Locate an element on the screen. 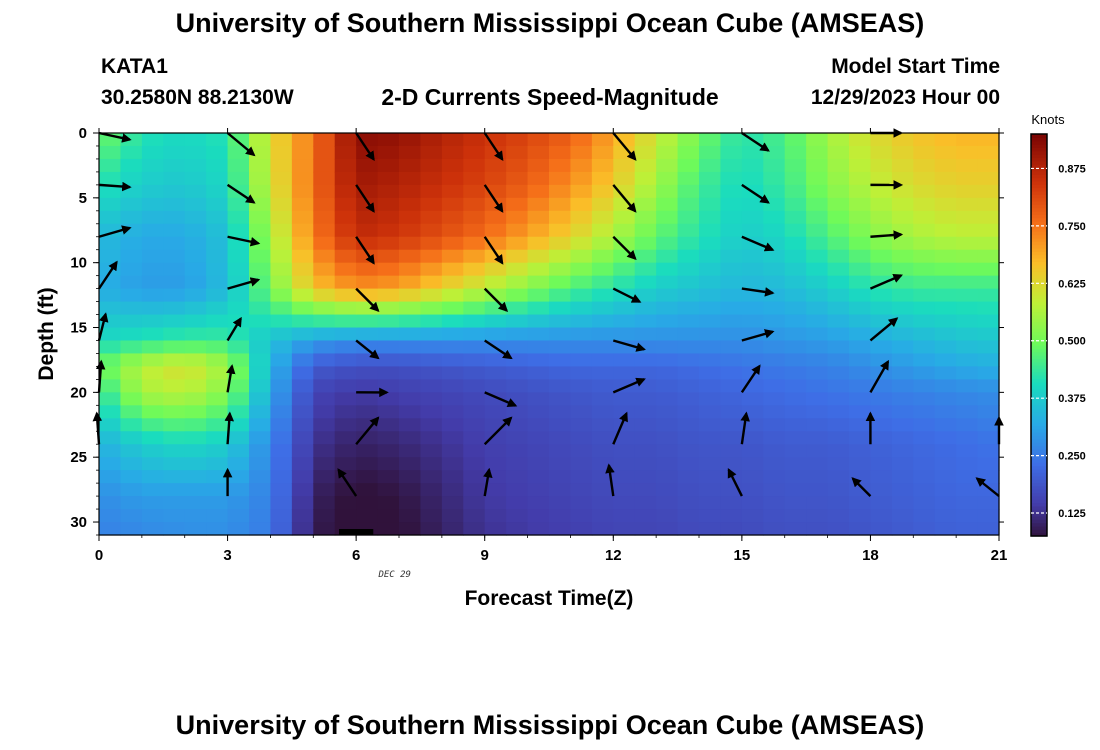  x-axis-label: Forecast Time(Z) is located at coordinates (549, 598).